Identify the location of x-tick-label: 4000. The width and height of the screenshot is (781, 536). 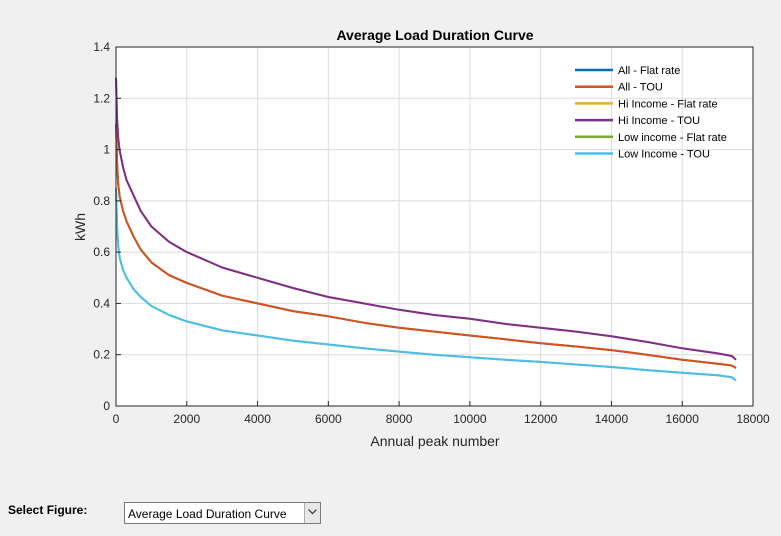
(257, 419).